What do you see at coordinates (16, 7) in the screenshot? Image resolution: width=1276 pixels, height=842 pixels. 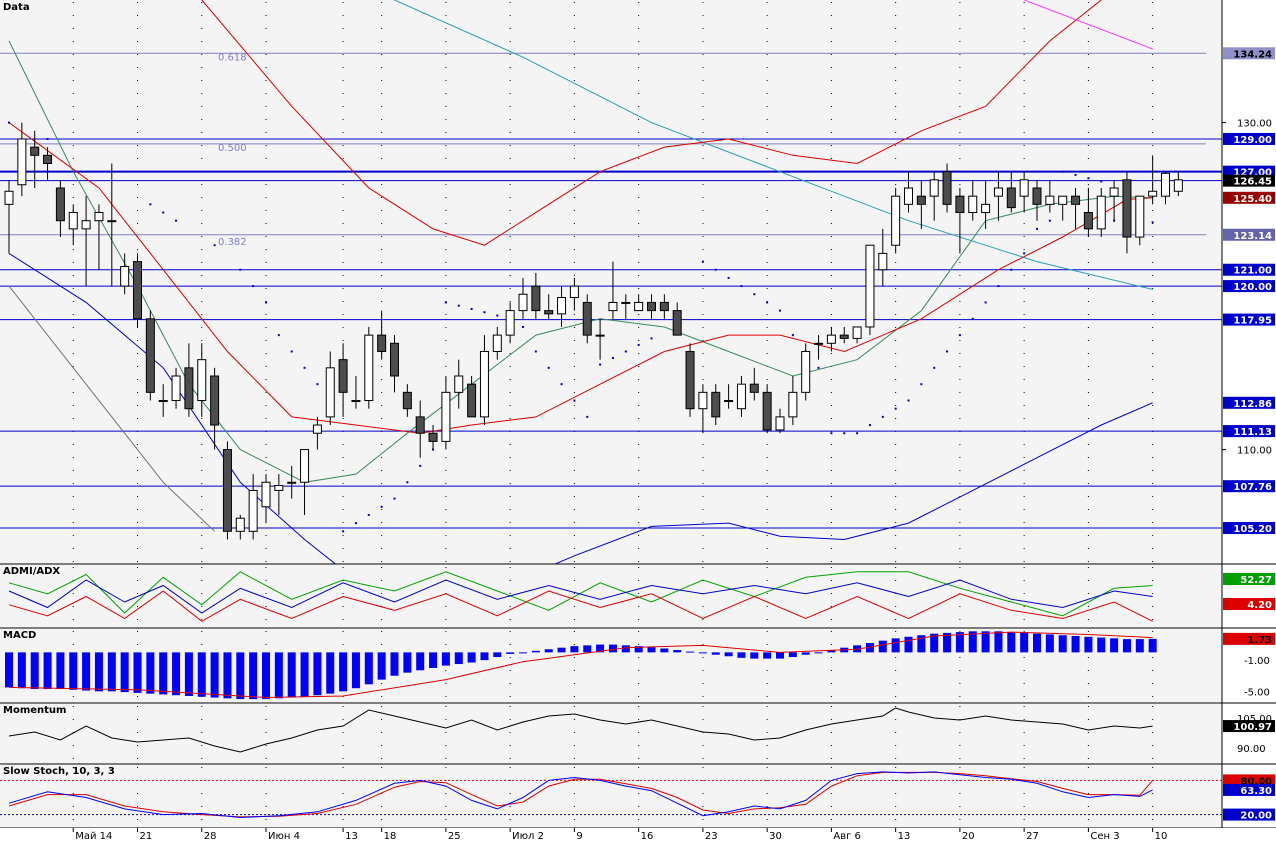 I see `main-panel-title: Data` at bounding box center [16, 7].